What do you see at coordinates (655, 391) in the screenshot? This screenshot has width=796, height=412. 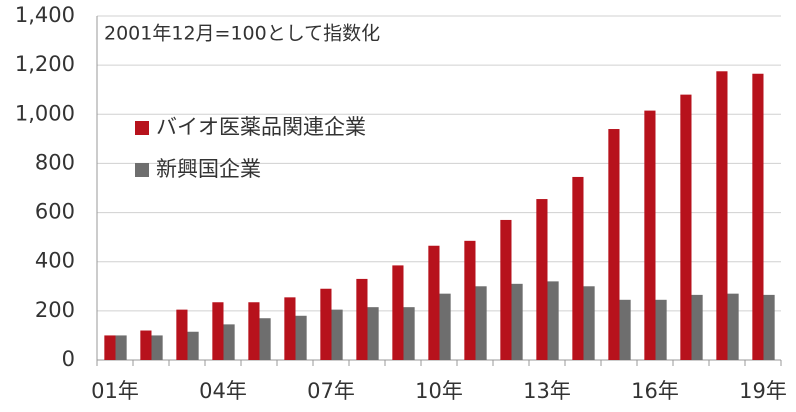 I see `x-tick-label: 16年` at bounding box center [655, 391].